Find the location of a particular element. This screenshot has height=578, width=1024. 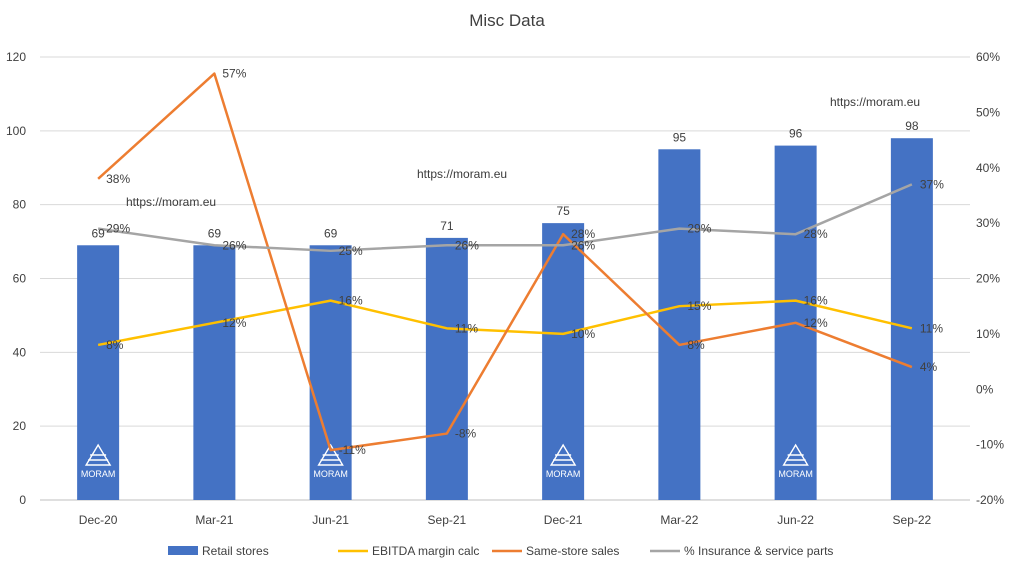

left-axis-tick-label: 120 is located at coordinates (16, 57).